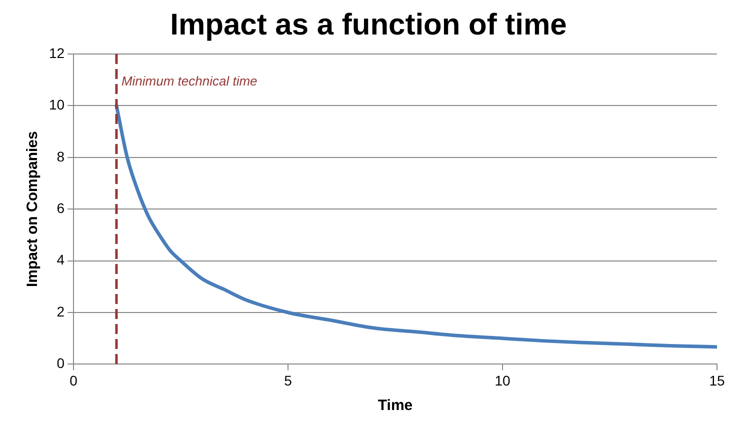 This screenshot has width=745, height=425. Describe the element at coordinates (502, 380) in the screenshot. I see `x-tick-label: 10` at that location.